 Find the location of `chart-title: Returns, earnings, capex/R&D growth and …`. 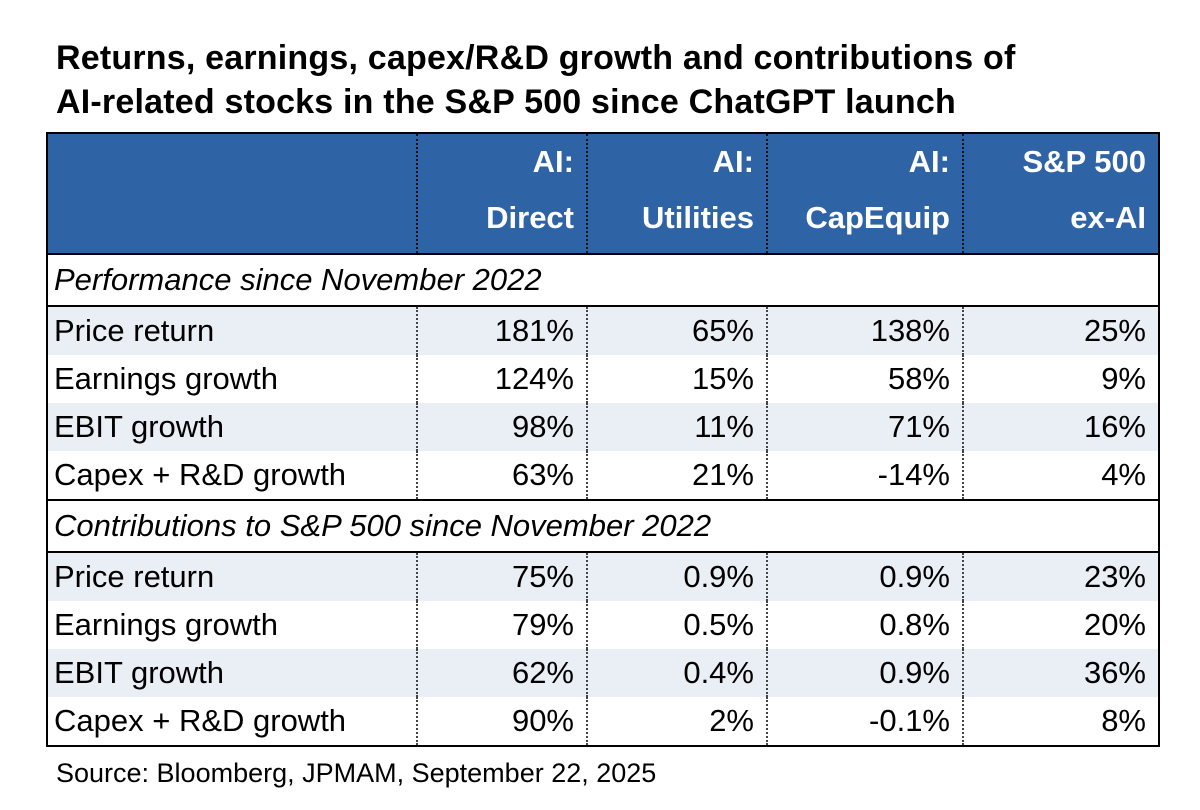

chart-title: Returns, earnings, capex/R&D growth and … is located at coordinates (611, 80).